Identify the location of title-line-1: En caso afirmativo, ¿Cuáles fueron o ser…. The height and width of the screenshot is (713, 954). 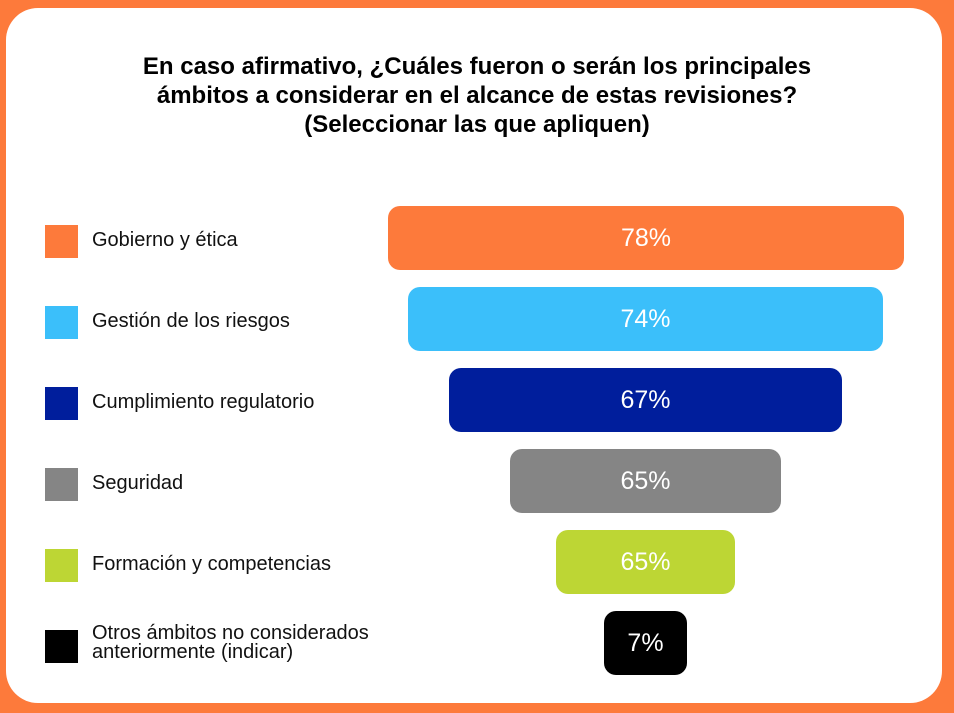
(477, 66).